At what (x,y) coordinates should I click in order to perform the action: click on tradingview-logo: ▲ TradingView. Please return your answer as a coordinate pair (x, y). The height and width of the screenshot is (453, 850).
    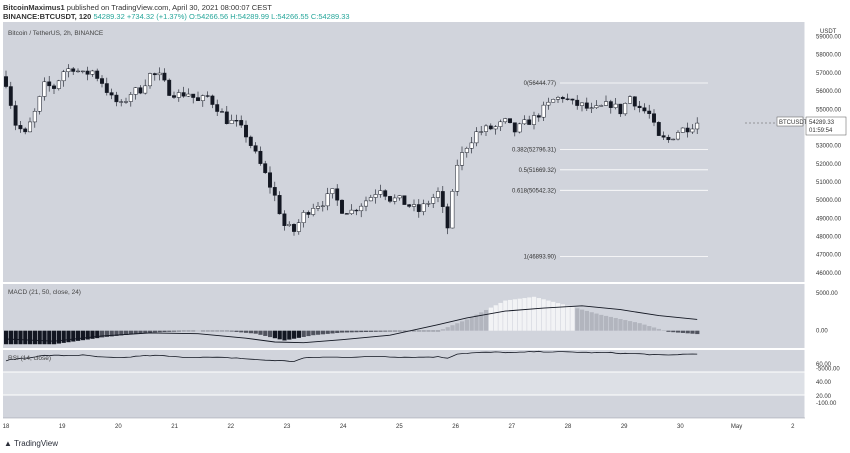
    Looking at the image, I should click on (31, 443).